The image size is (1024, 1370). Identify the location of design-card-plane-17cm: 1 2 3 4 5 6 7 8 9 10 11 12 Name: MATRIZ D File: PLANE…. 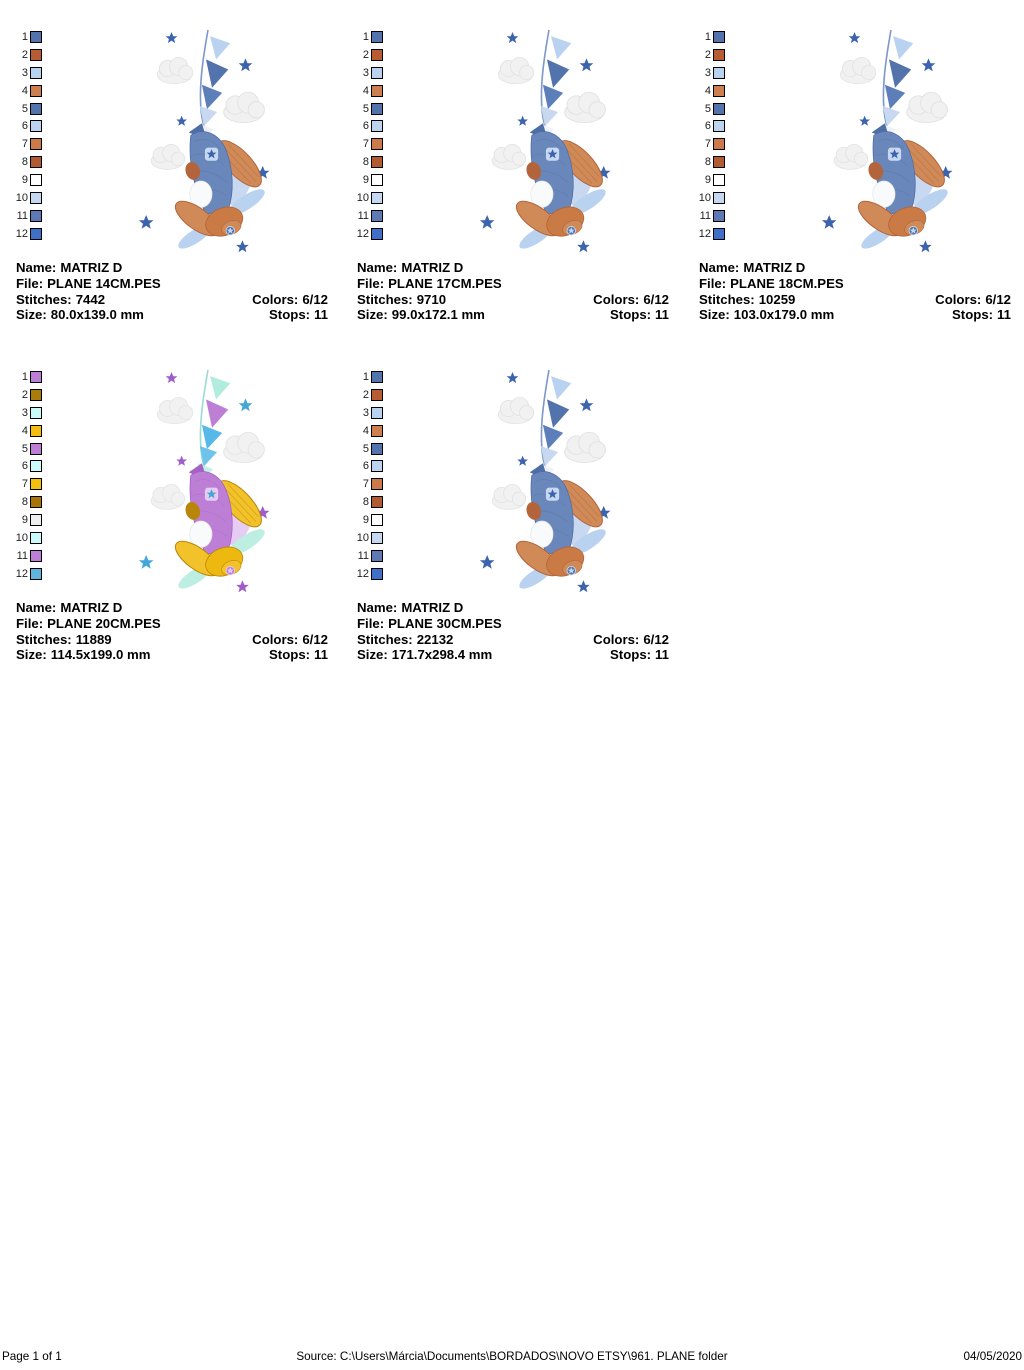
(512, 180).